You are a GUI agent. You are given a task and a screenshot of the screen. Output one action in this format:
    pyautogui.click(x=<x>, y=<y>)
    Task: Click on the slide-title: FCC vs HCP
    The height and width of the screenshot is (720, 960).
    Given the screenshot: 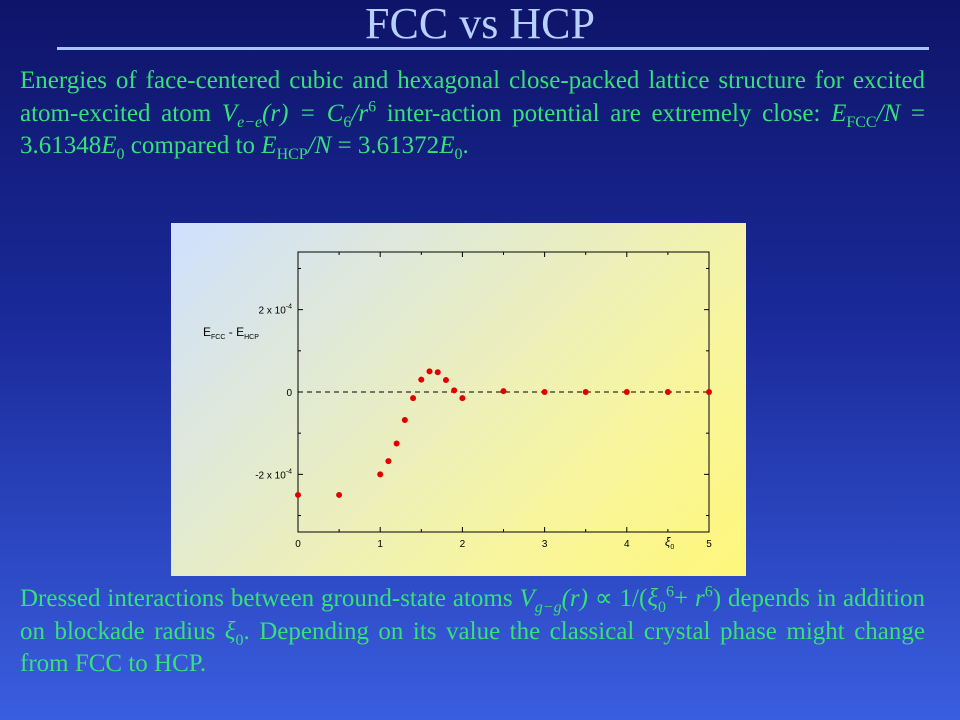 What is the action you would take?
    pyautogui.click(x=480, y=24)
    